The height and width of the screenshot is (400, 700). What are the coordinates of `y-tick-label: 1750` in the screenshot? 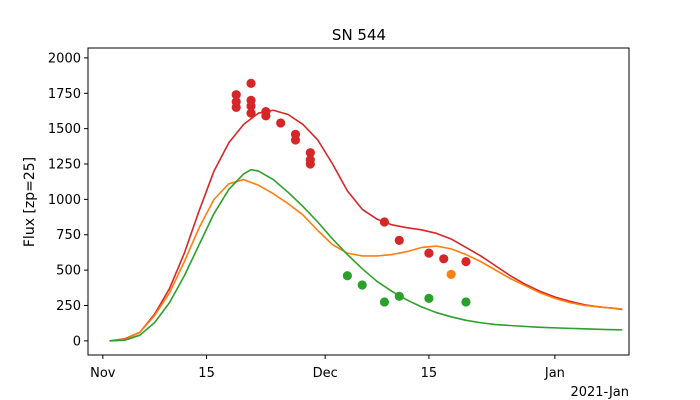 It's located at (64, 94).